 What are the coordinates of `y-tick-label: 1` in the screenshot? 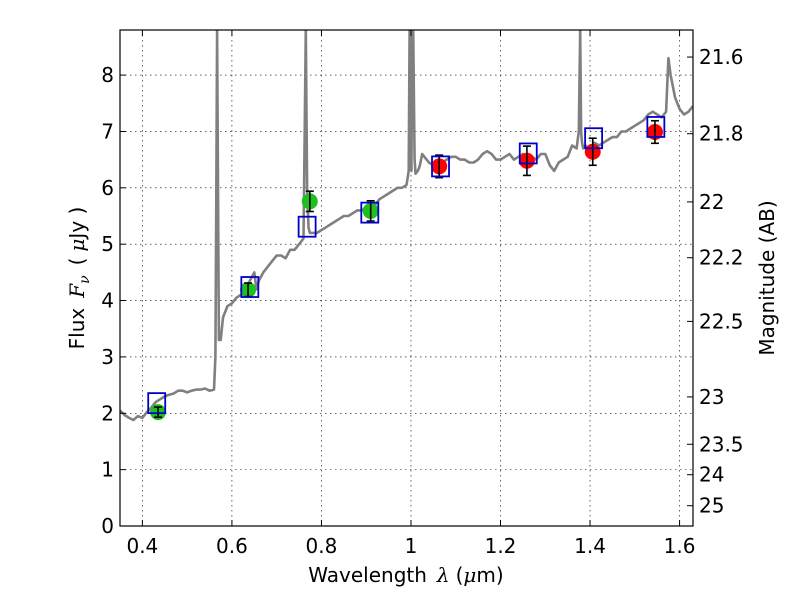 It's located at (107, 470).